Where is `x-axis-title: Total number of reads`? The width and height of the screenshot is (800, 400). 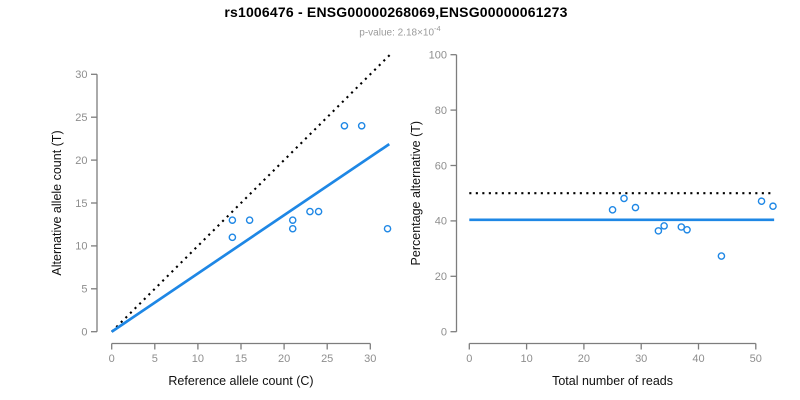 x-axis-title: Total number of reads is located at coordinates (612, 381).